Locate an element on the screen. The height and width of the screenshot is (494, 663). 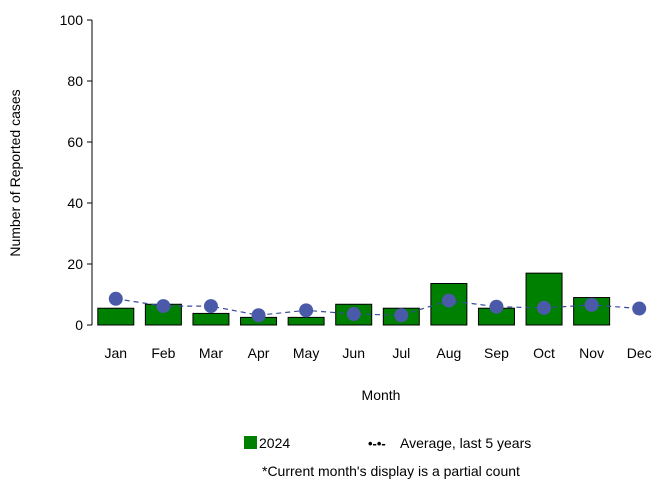
x-tick-label: Jul is located at coordinates (401, 353).